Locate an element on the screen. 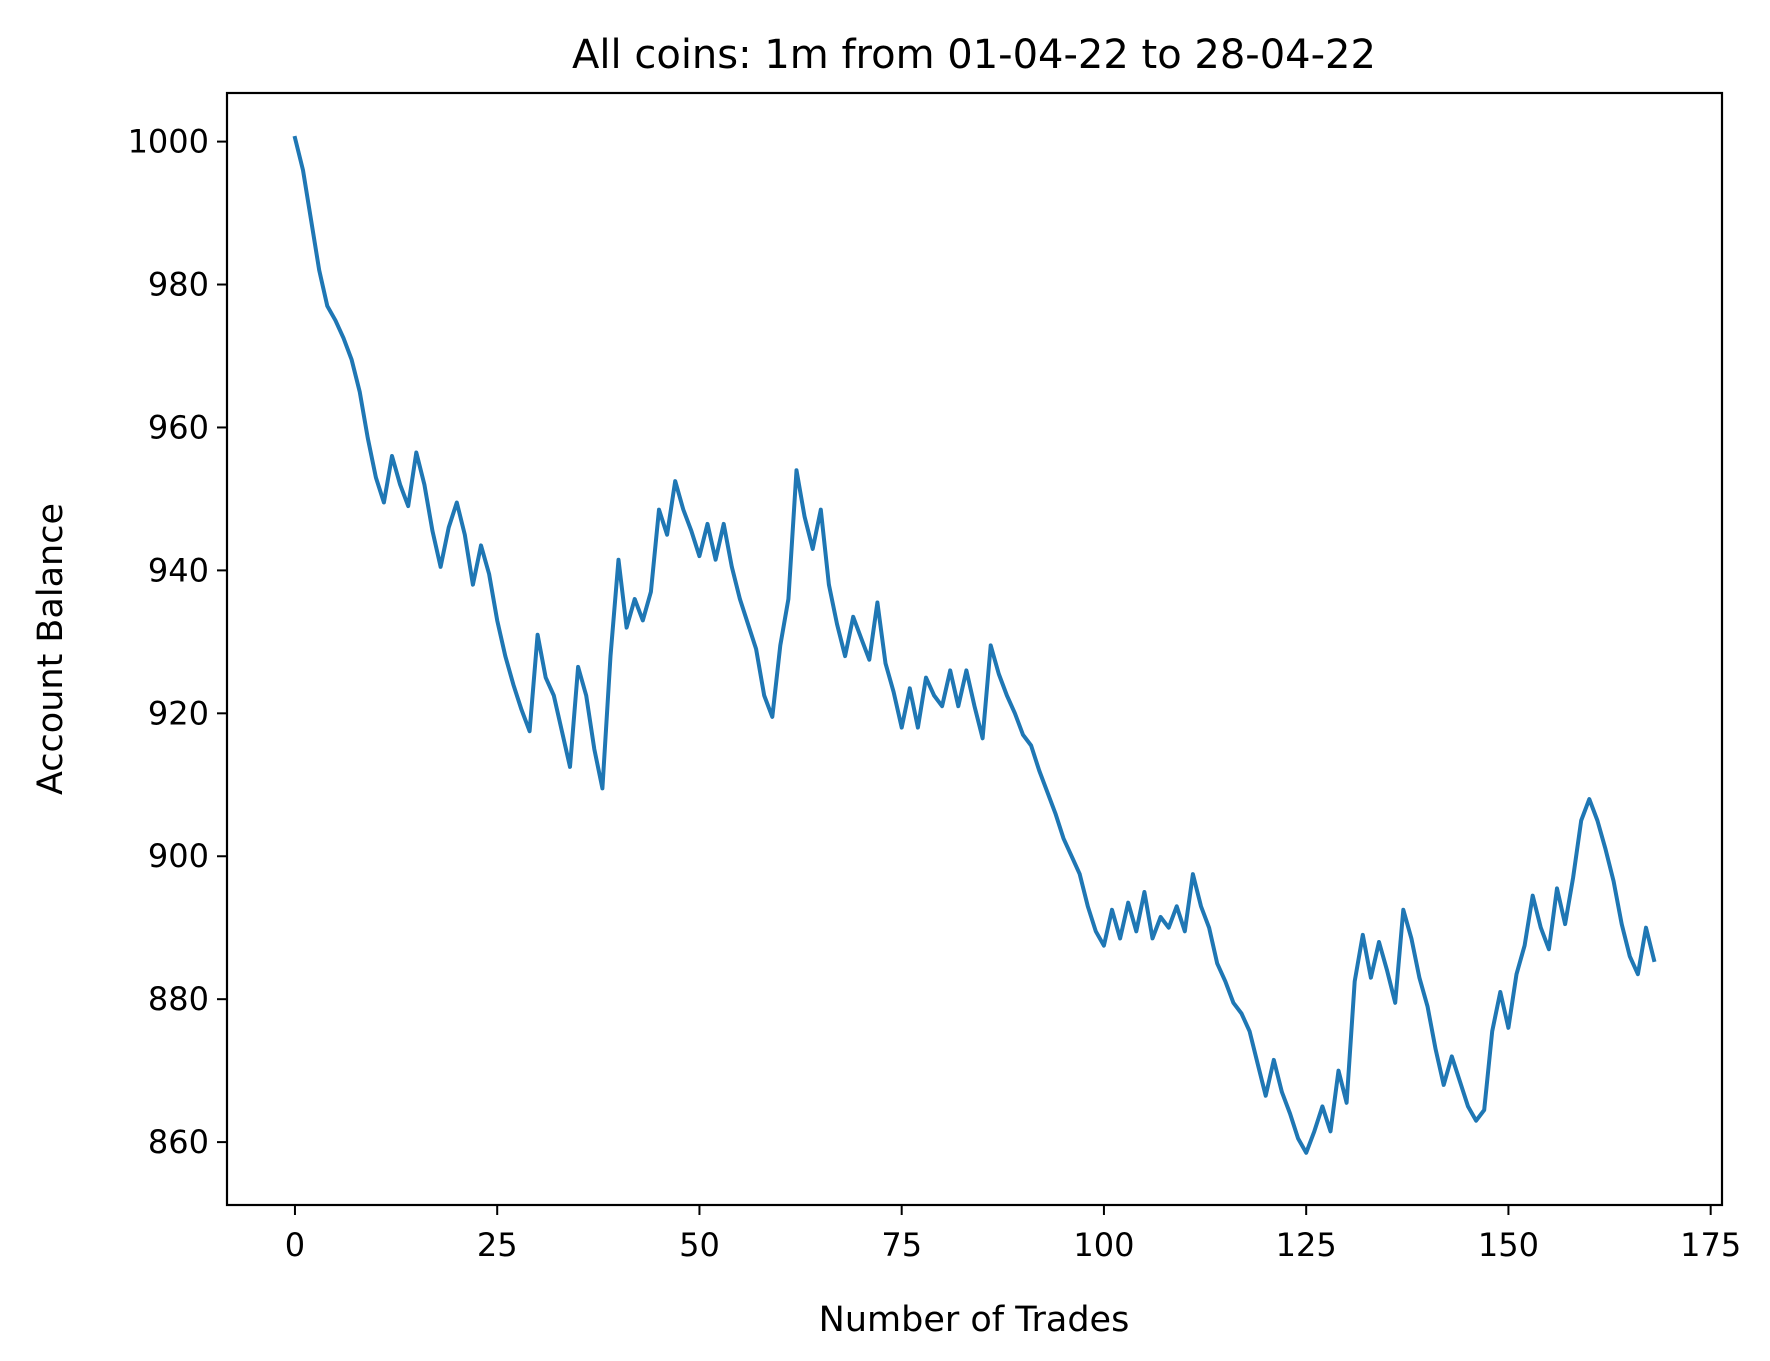 This screenshot has height=1361, width=1770. y-axis-label: Account Balance is located at coordinates (51, 649).